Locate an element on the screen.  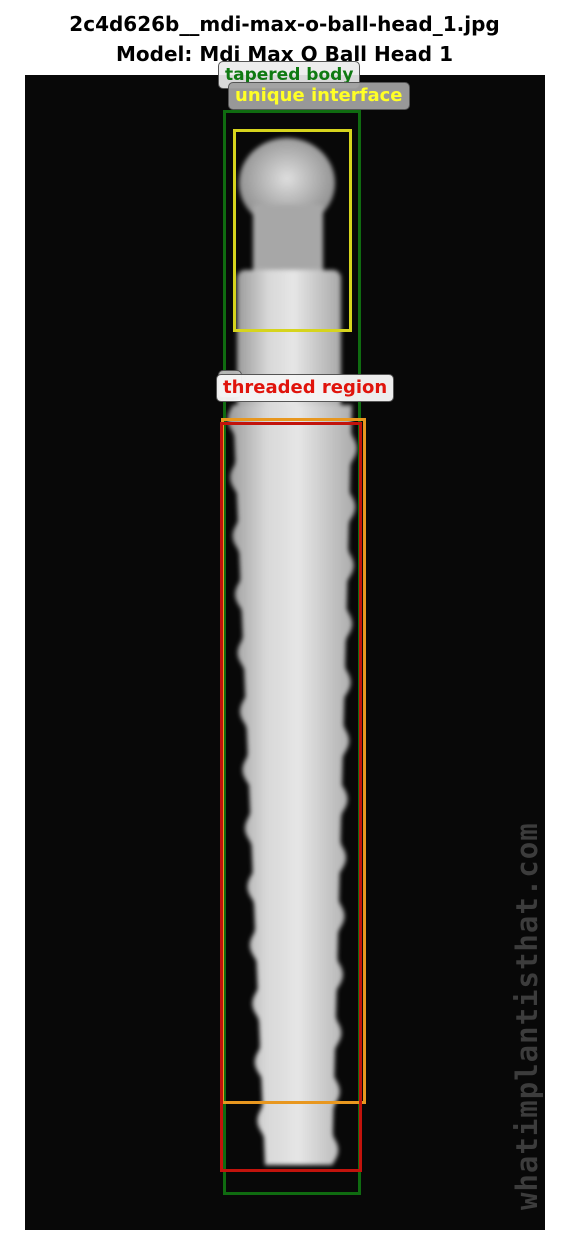
unique-interface-label: unique interface is located at coordinates (319, 96).